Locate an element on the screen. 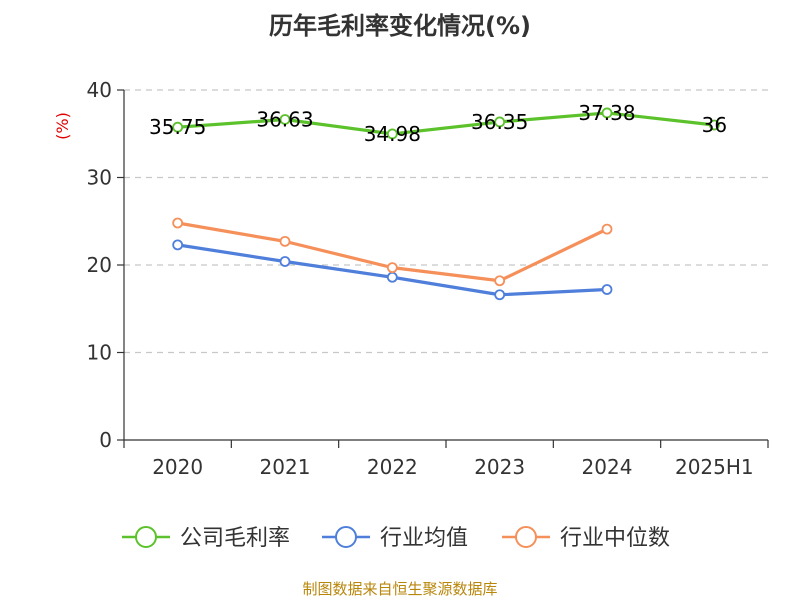 This screenshot has width=800, height=600. data-label: 36.35 is located at coordinates (499, 122).